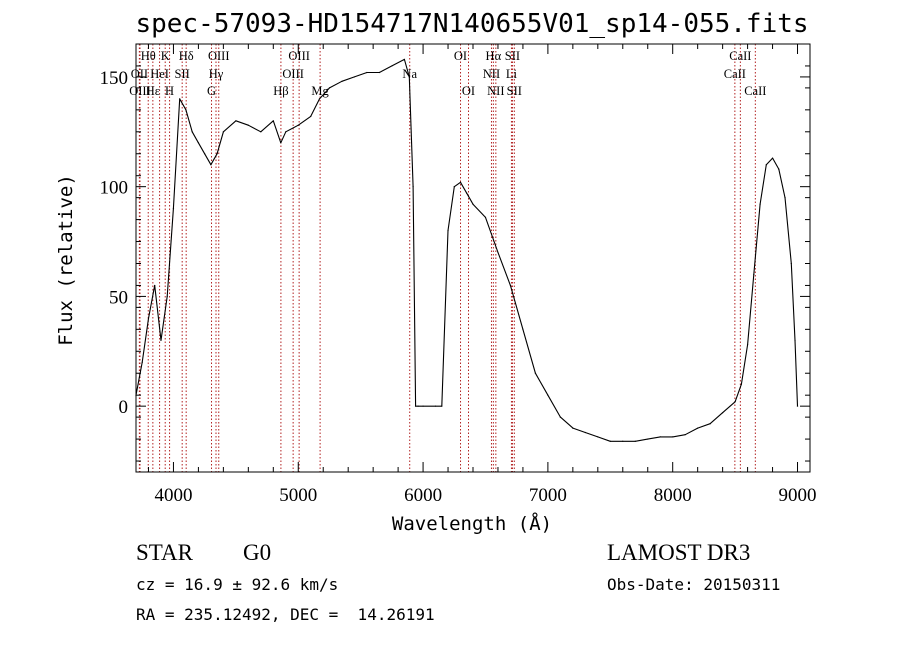 The height and width of the screenshot is (649, 900). Describe the element at coordinates (423, 495) in the screenshot. I see `x-tick-label: 6000` at that location.